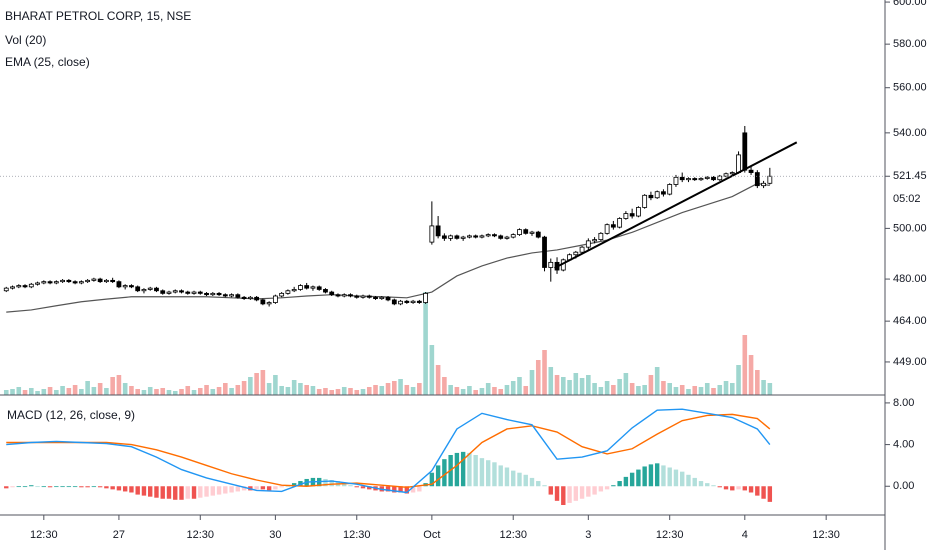 The height and width of the screenshot is (550, 932). What do you see at coordinates (910, 88) in the screenshot?
I see `y-tick-label: 560.00` at bounding box center [910, 88].